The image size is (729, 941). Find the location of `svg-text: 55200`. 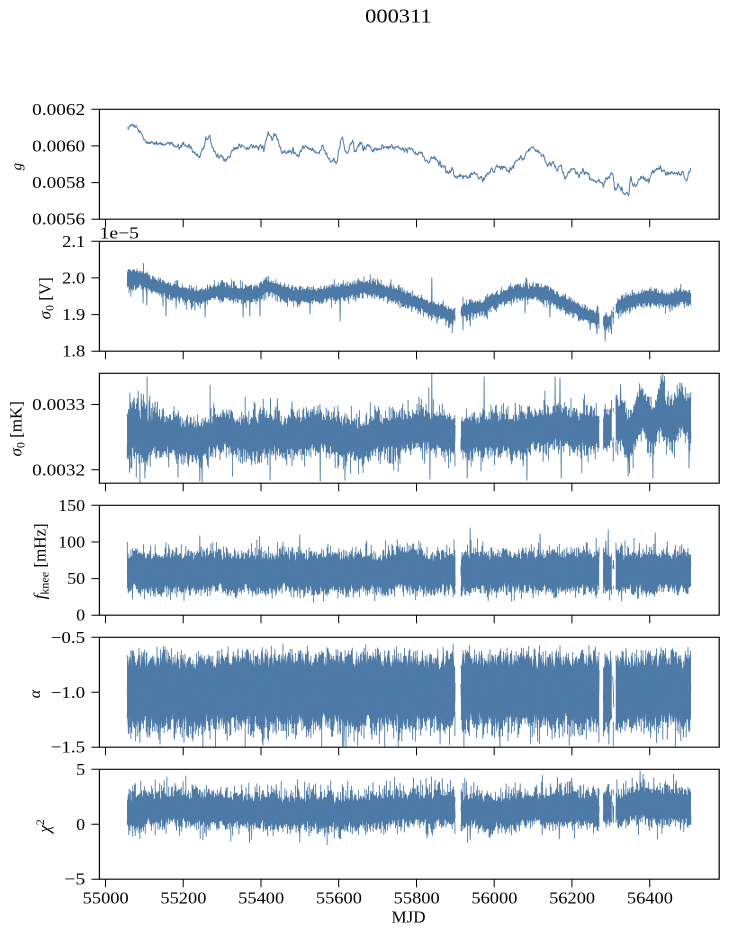

svg-text: 55200 is located at coordinates (183, 898).